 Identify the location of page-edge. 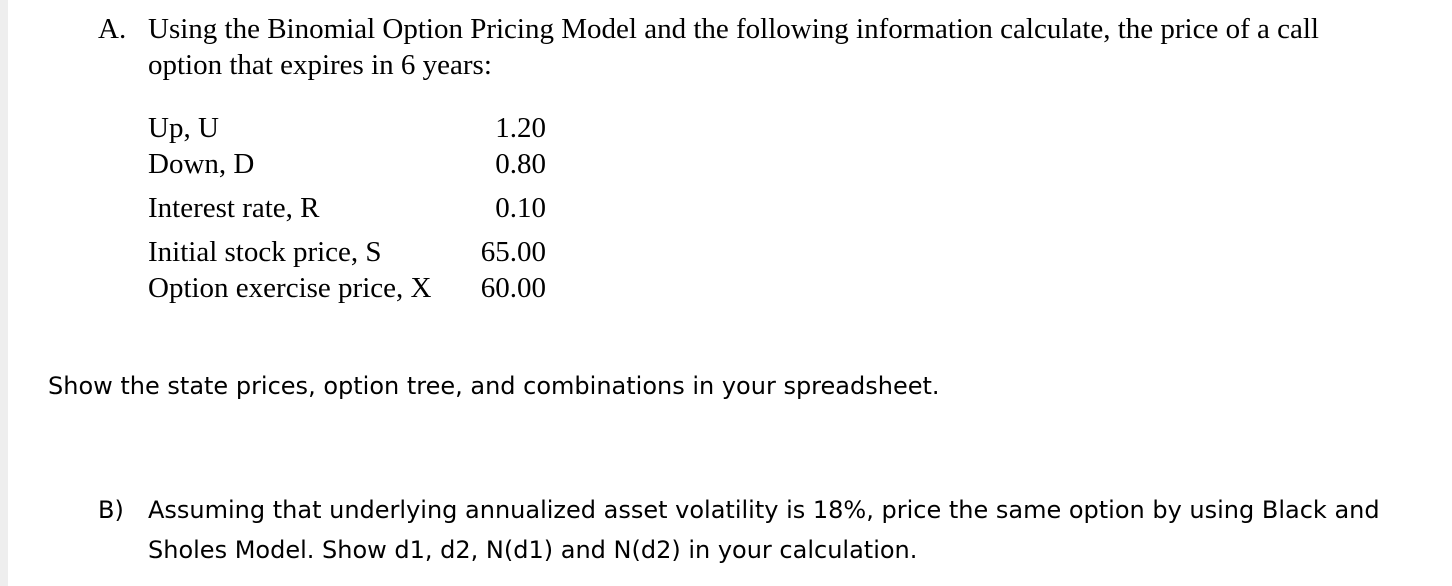
(4, 293).